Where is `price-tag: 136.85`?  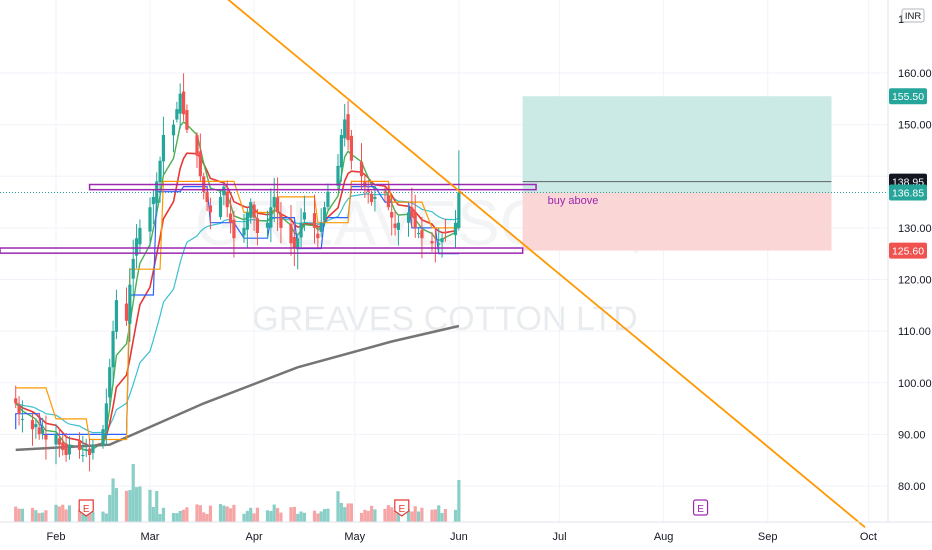
price-tag: 136.85 is located at coordinates (908, 192).